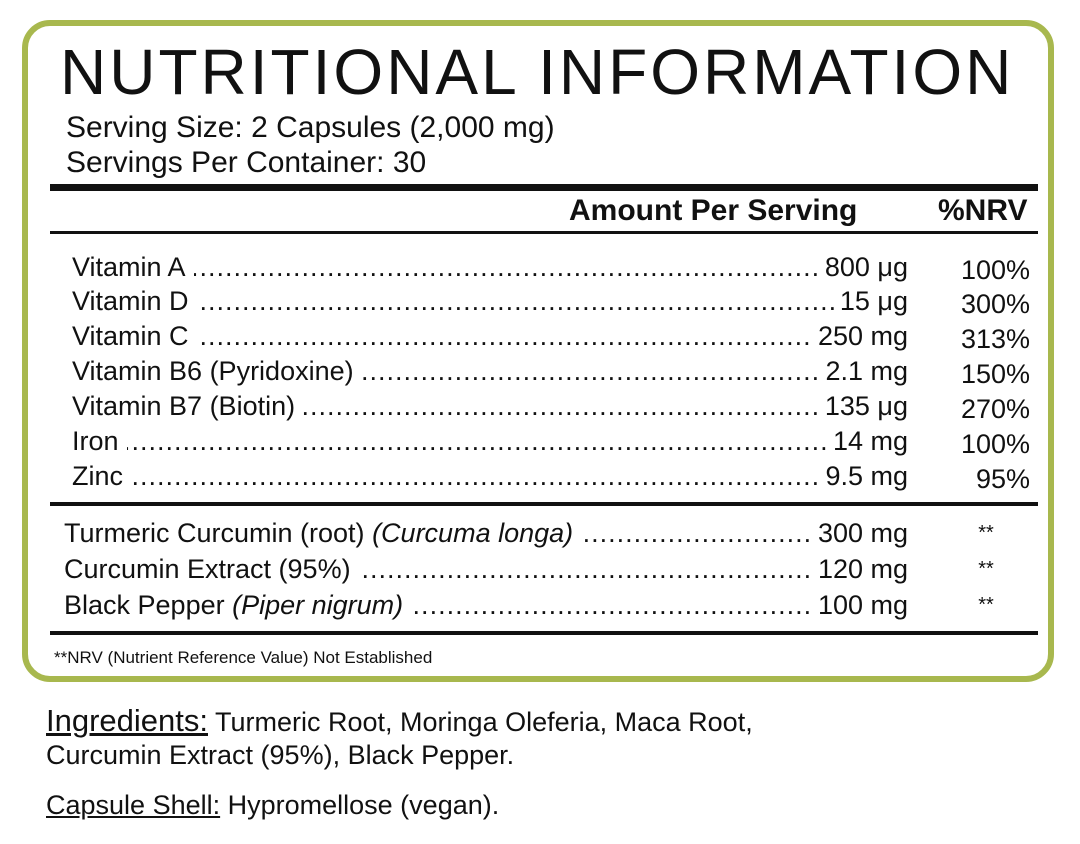  I want to click on nutrient-amount: 9.5 mg, so click(864, 476).